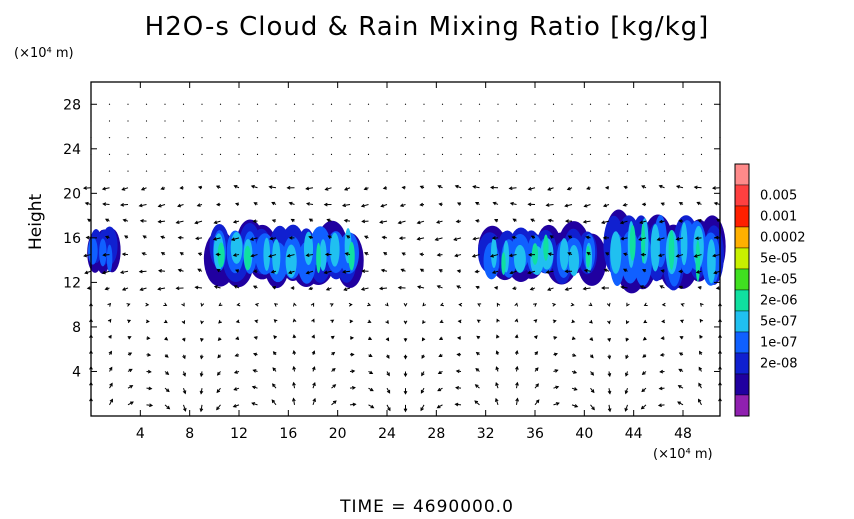 The image size is (854, 519). Describe the element at coordinates (387, 434) in the screenshot. I see `x-tick-label: 24` at that location.